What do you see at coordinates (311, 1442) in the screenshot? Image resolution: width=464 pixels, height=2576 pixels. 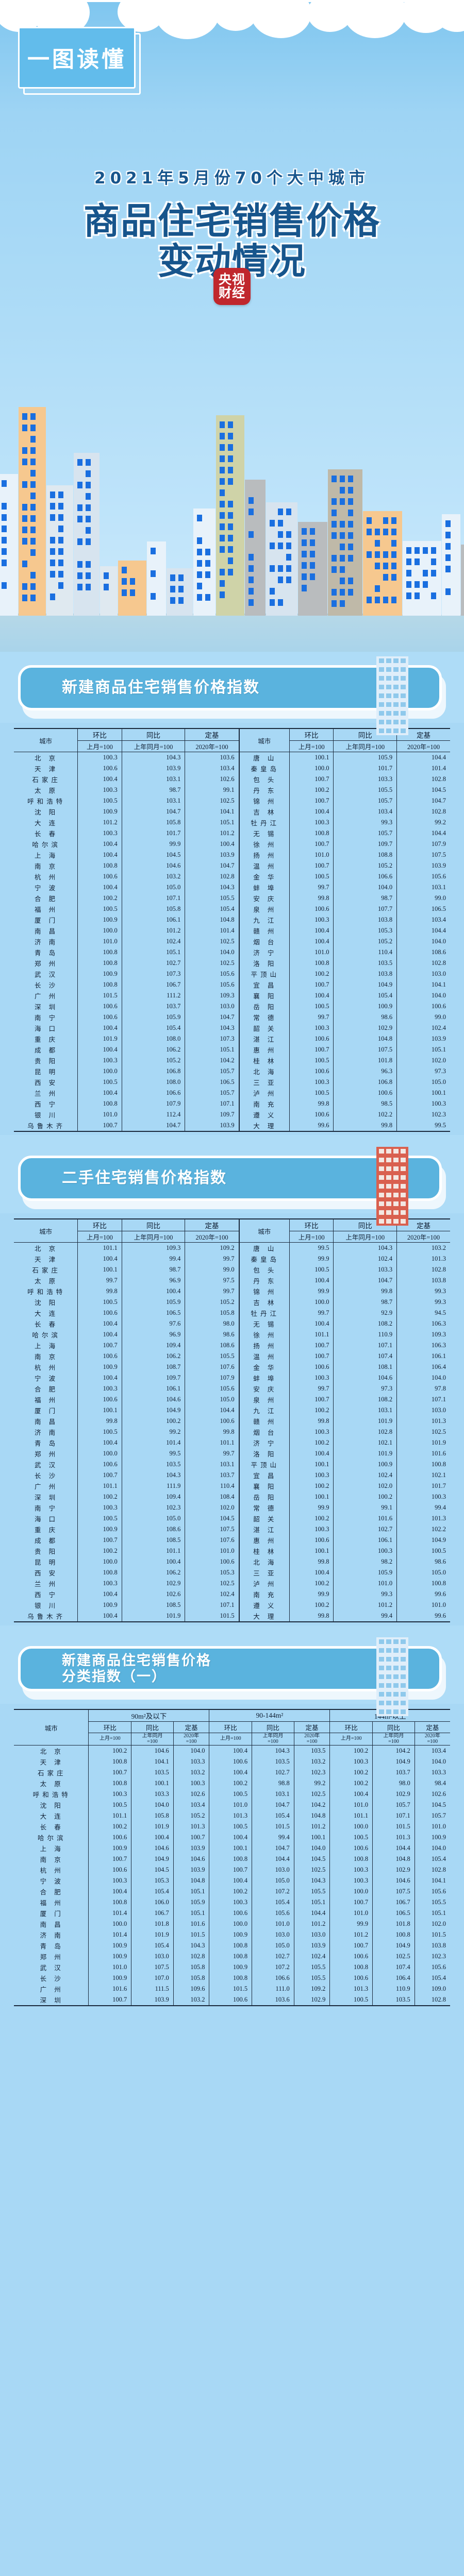 I see `cell-mom-right: 100.2` at bounding box center [311, 1442].